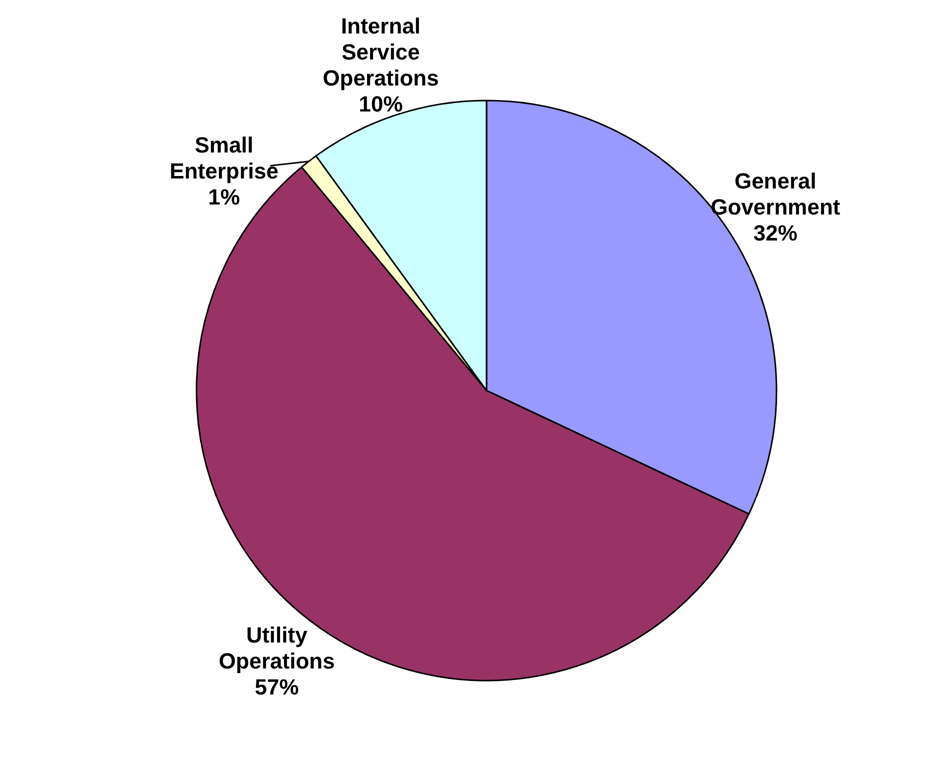 Image resolution: width=946 pixels, height=769 pixels. What do you see at coordinates (380, 104) in the screenshot?
I see `data-label: 10%` at bounding box center [380, 104].